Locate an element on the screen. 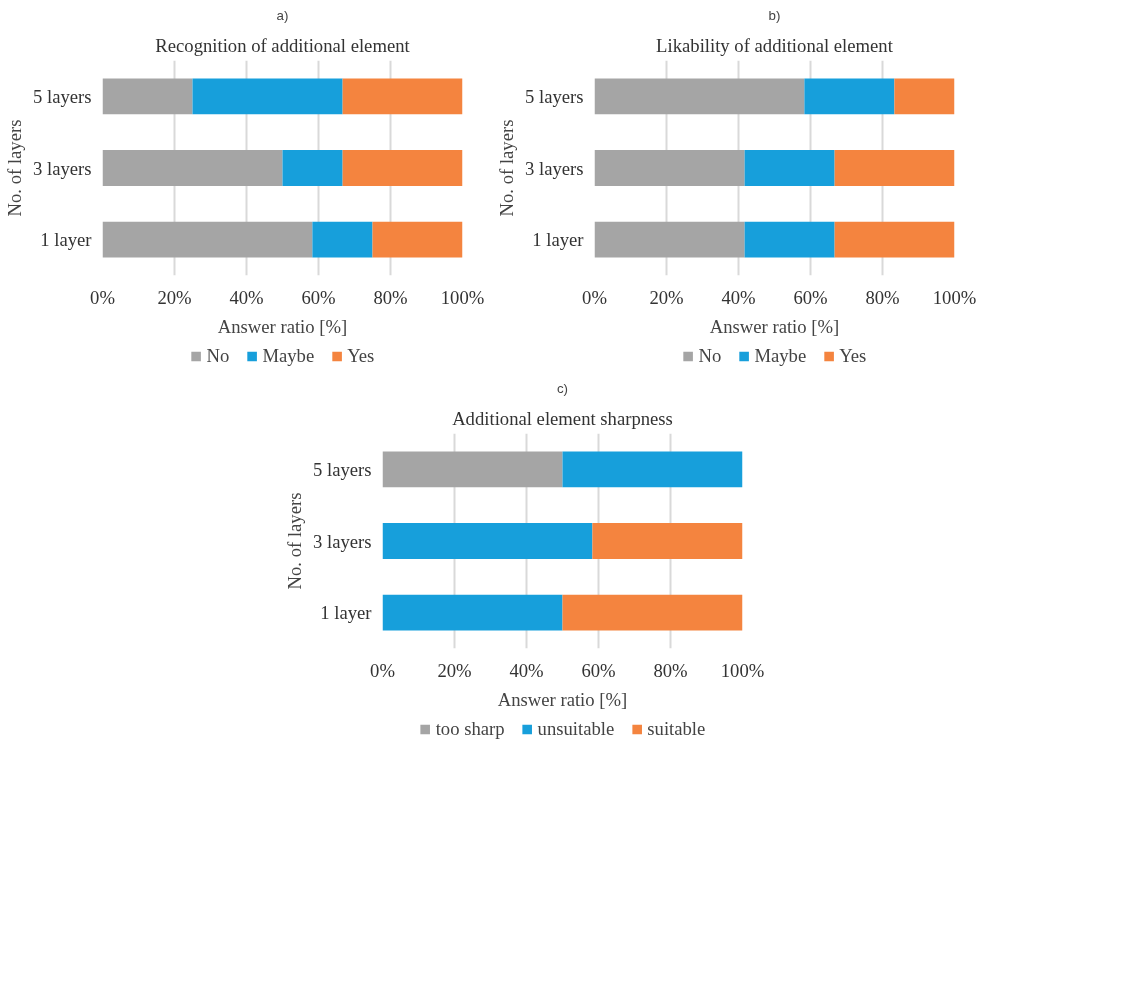 The image size is (1133, 1003). text: a) is located at coordinates (282, 15).